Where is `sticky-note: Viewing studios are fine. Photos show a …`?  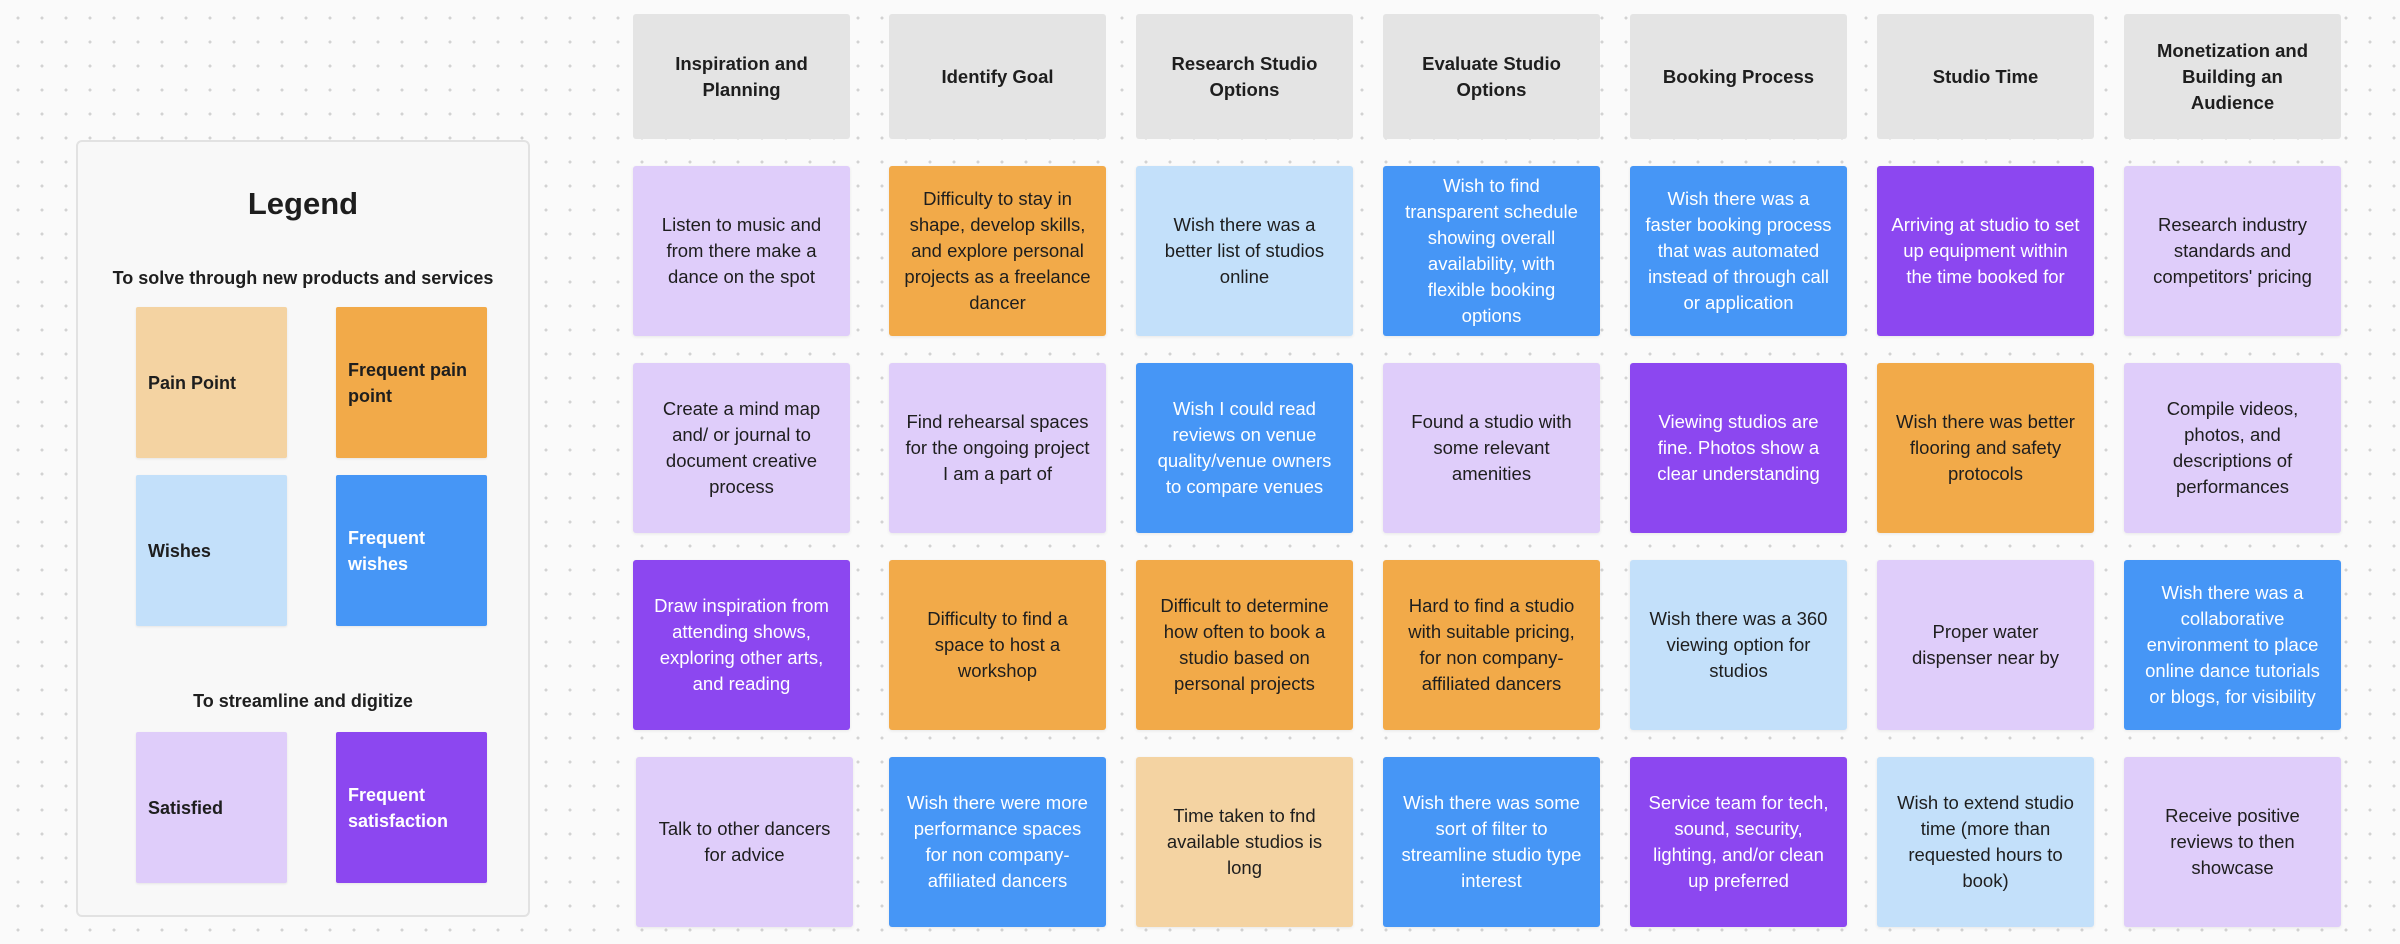 sticky-note: Viewing studios are fine. Photos show a … is located at coordinates (1738, 448).